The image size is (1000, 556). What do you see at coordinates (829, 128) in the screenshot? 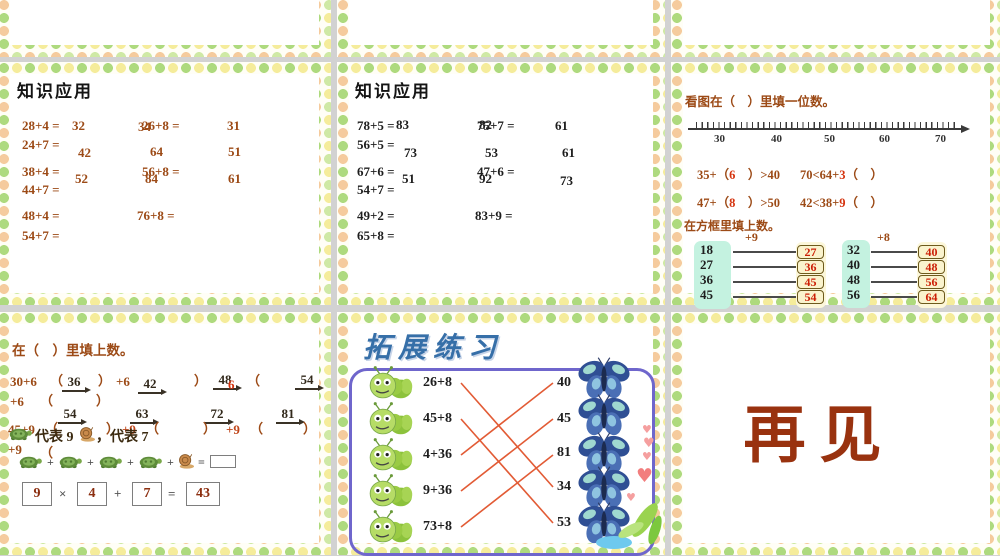
I see `axis-line` at bounding box center [829, 128].